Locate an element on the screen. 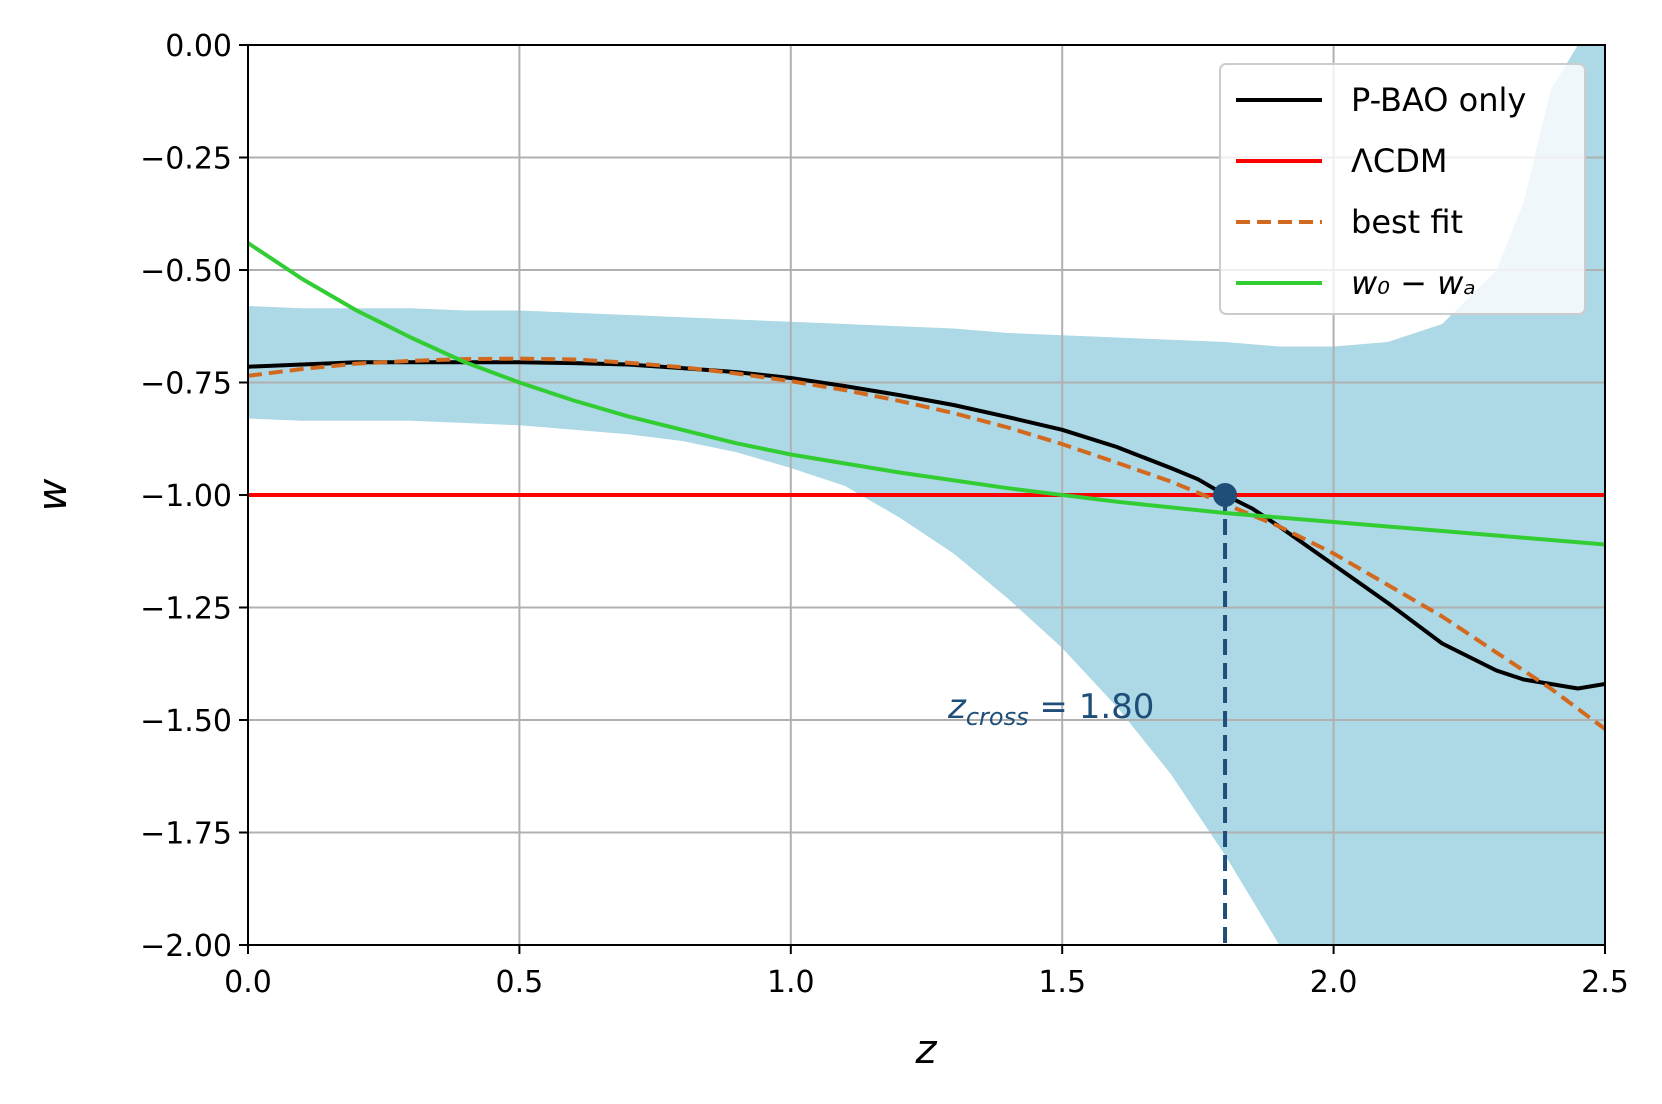 This screenshot has width=1662, height=1104. legend-label: best fit is located at coordinates (1407, 222).